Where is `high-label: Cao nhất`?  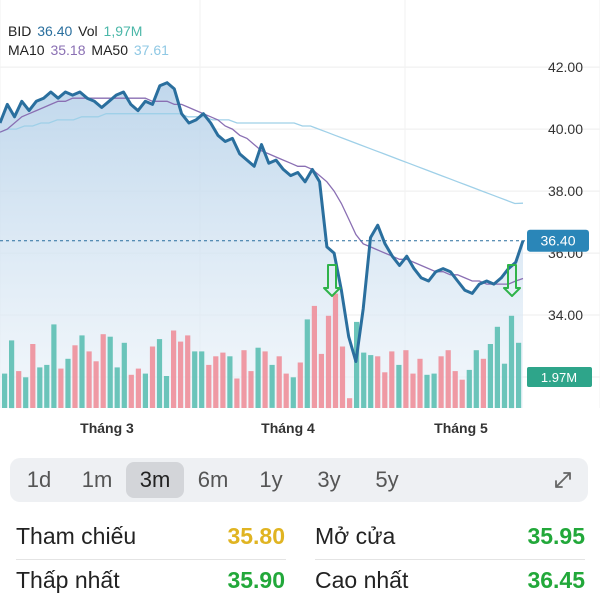 high-label: Cao nhất is located at coordinates (362, 580).